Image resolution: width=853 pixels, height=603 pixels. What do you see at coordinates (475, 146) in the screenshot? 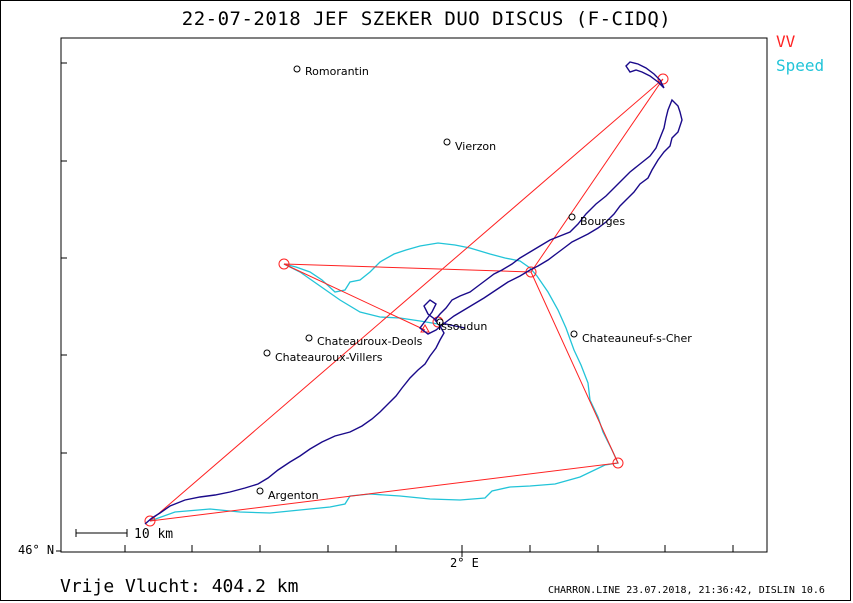
I see `city-label-vierzon: Vierzon` at bounding box center [475, 146].